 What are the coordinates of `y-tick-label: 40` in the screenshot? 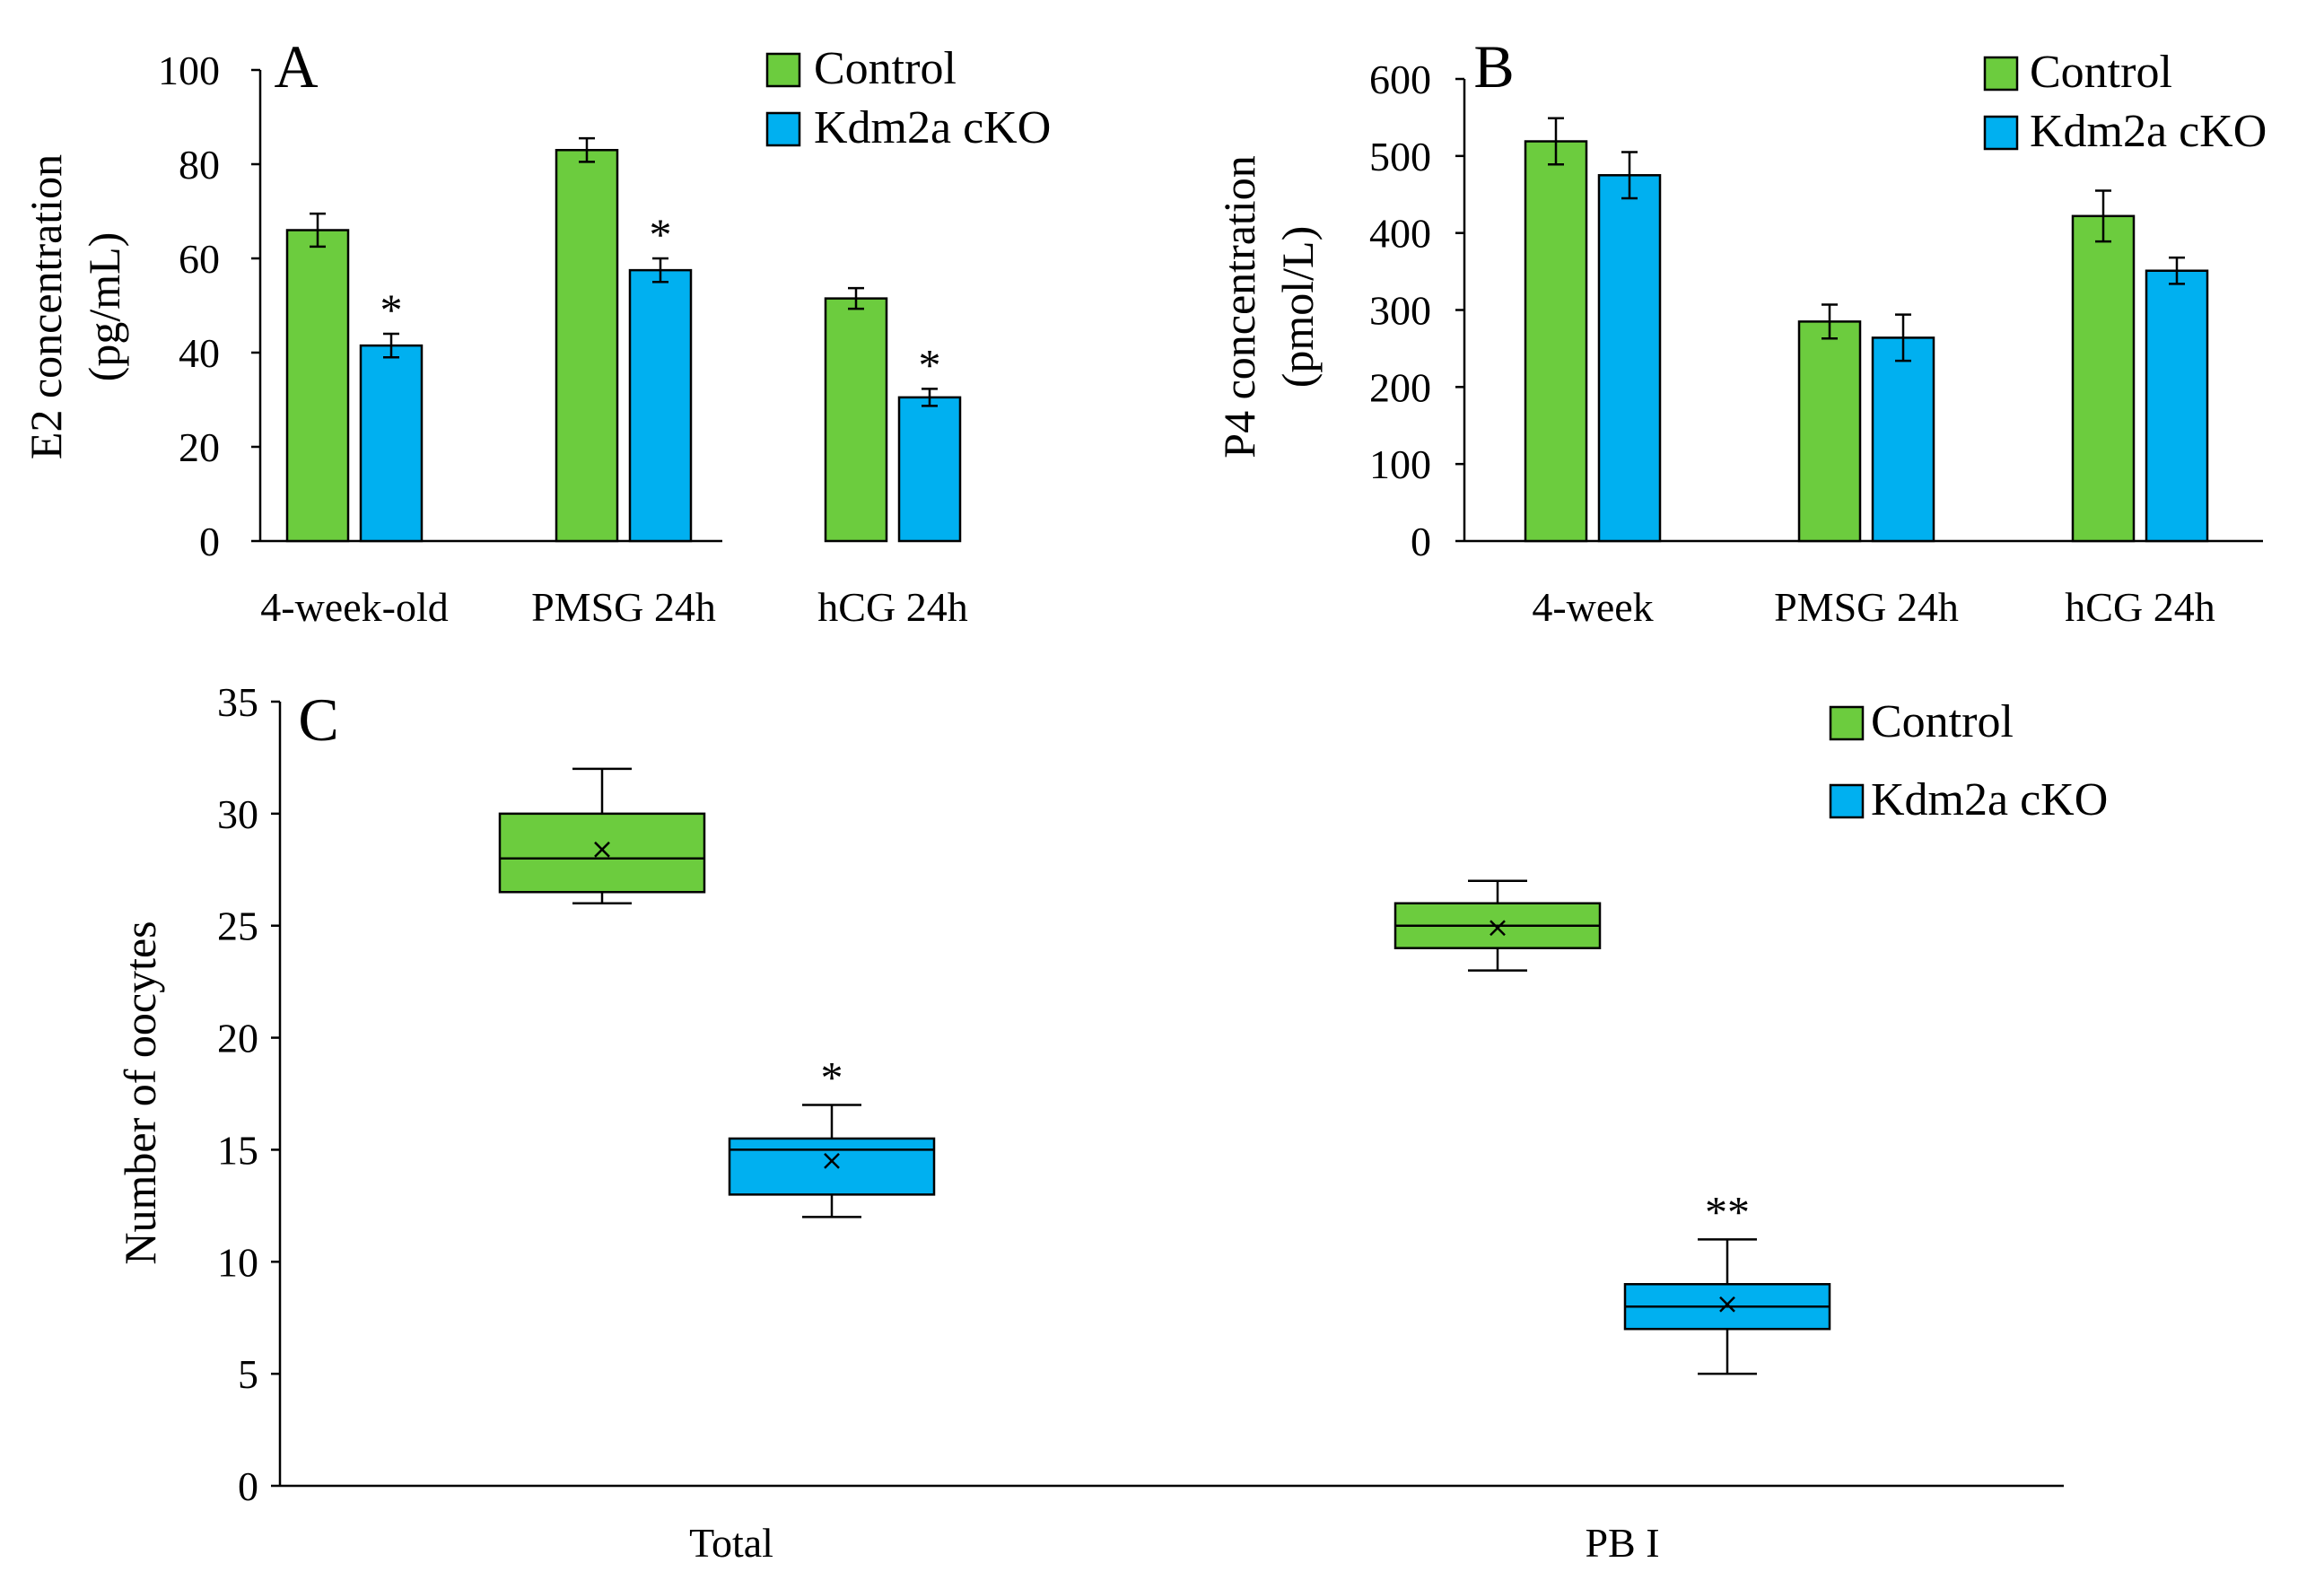 It's located at (200, 353).